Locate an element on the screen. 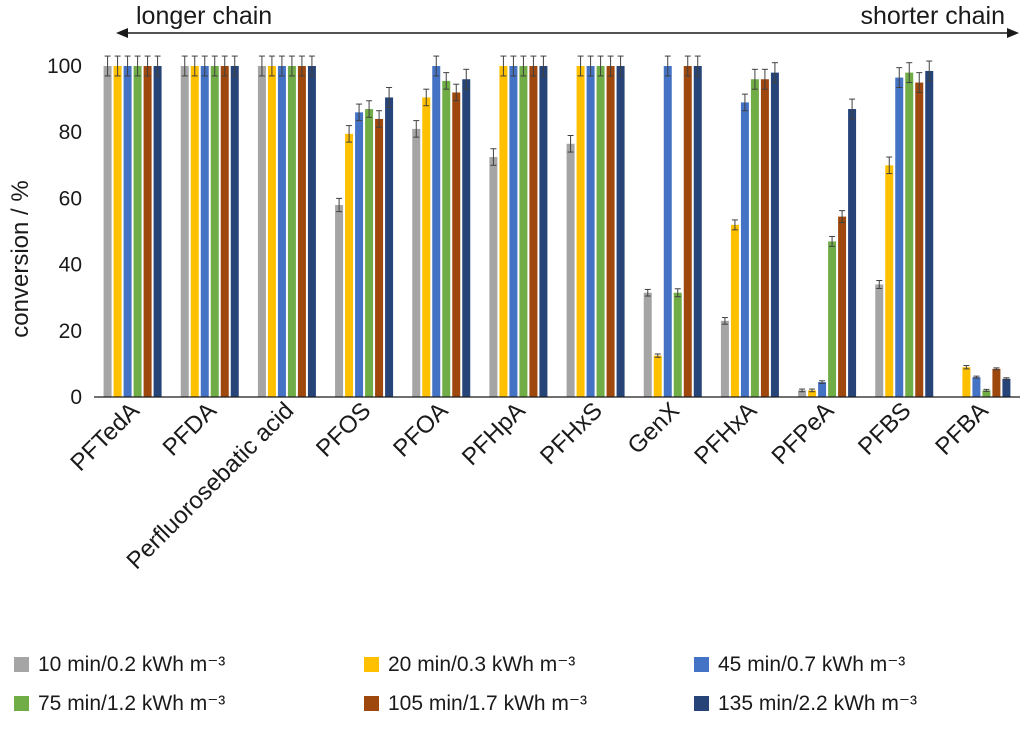  legend-label: 20 min/0.3 kWh m⁻³ is located at coordinates (482, 664).